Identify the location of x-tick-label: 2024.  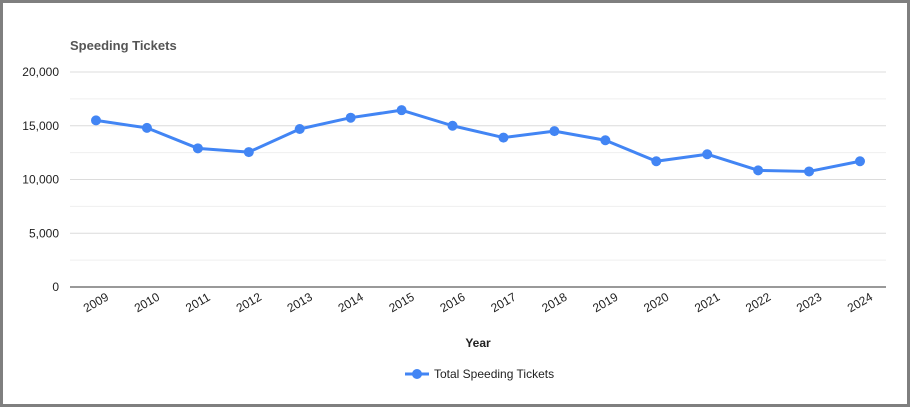
(860, 303).